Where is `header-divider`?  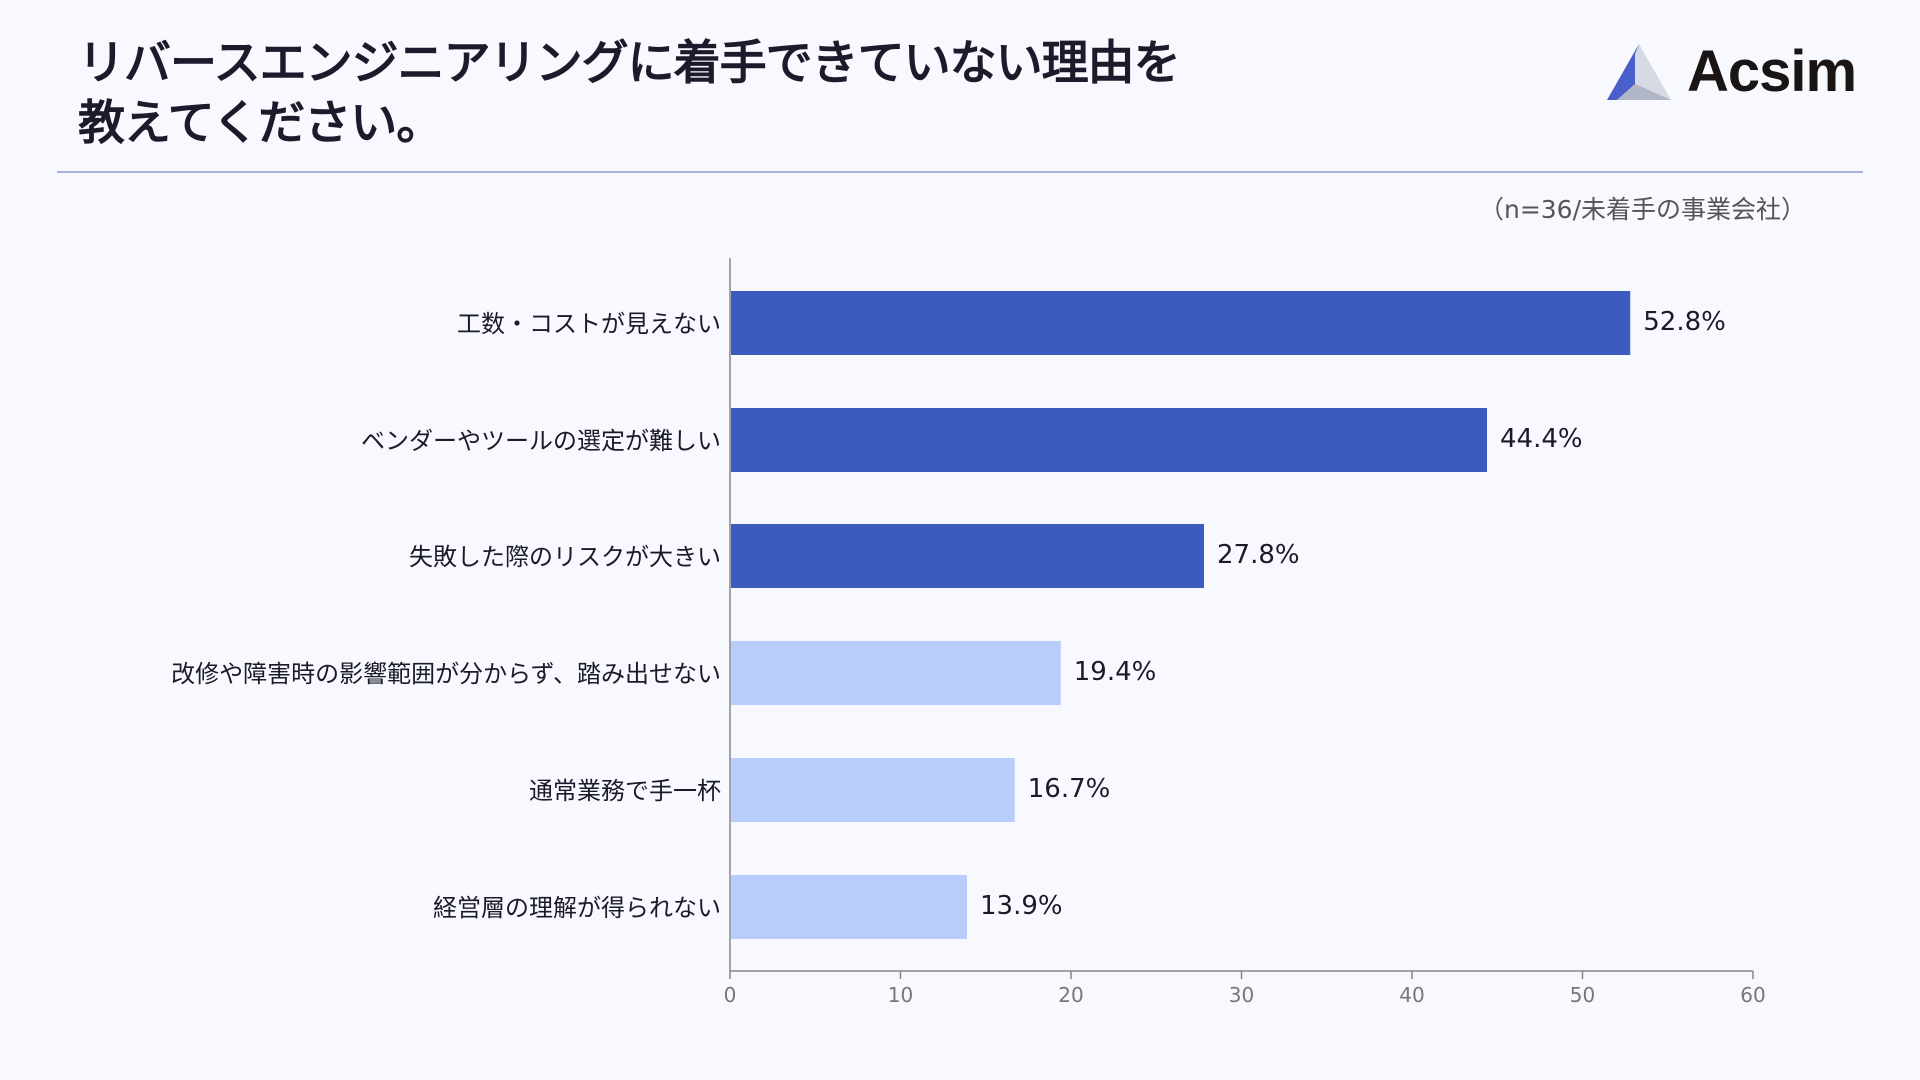
header-divider is located at coordinates (960, 172).